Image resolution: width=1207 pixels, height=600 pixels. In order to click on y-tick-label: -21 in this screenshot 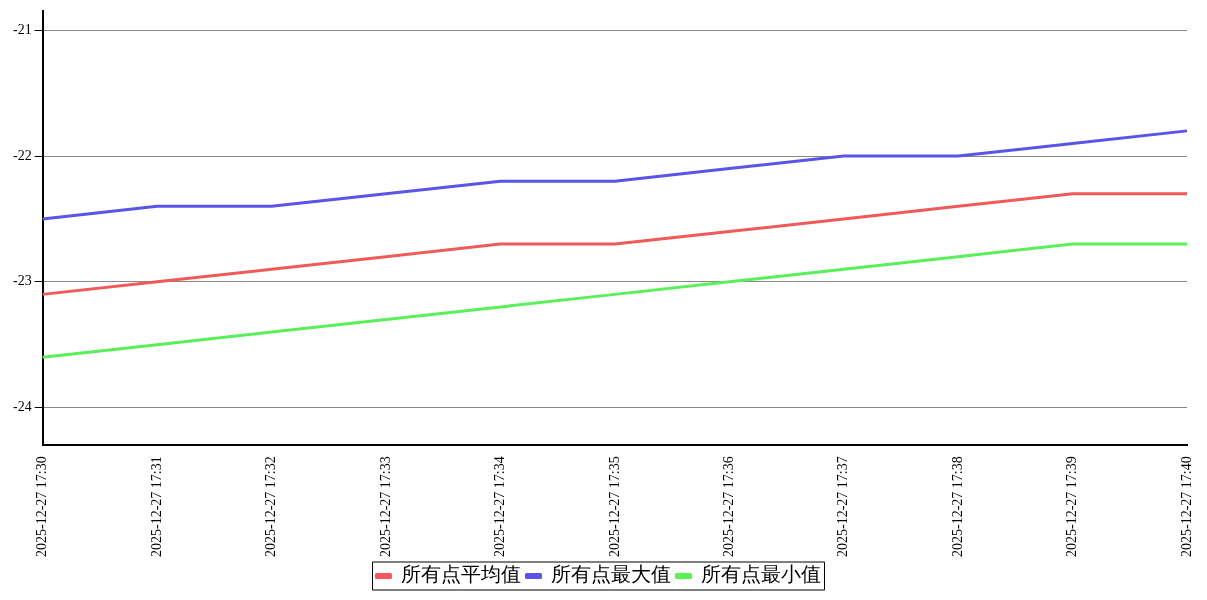, I will do `click(22, 29)`.